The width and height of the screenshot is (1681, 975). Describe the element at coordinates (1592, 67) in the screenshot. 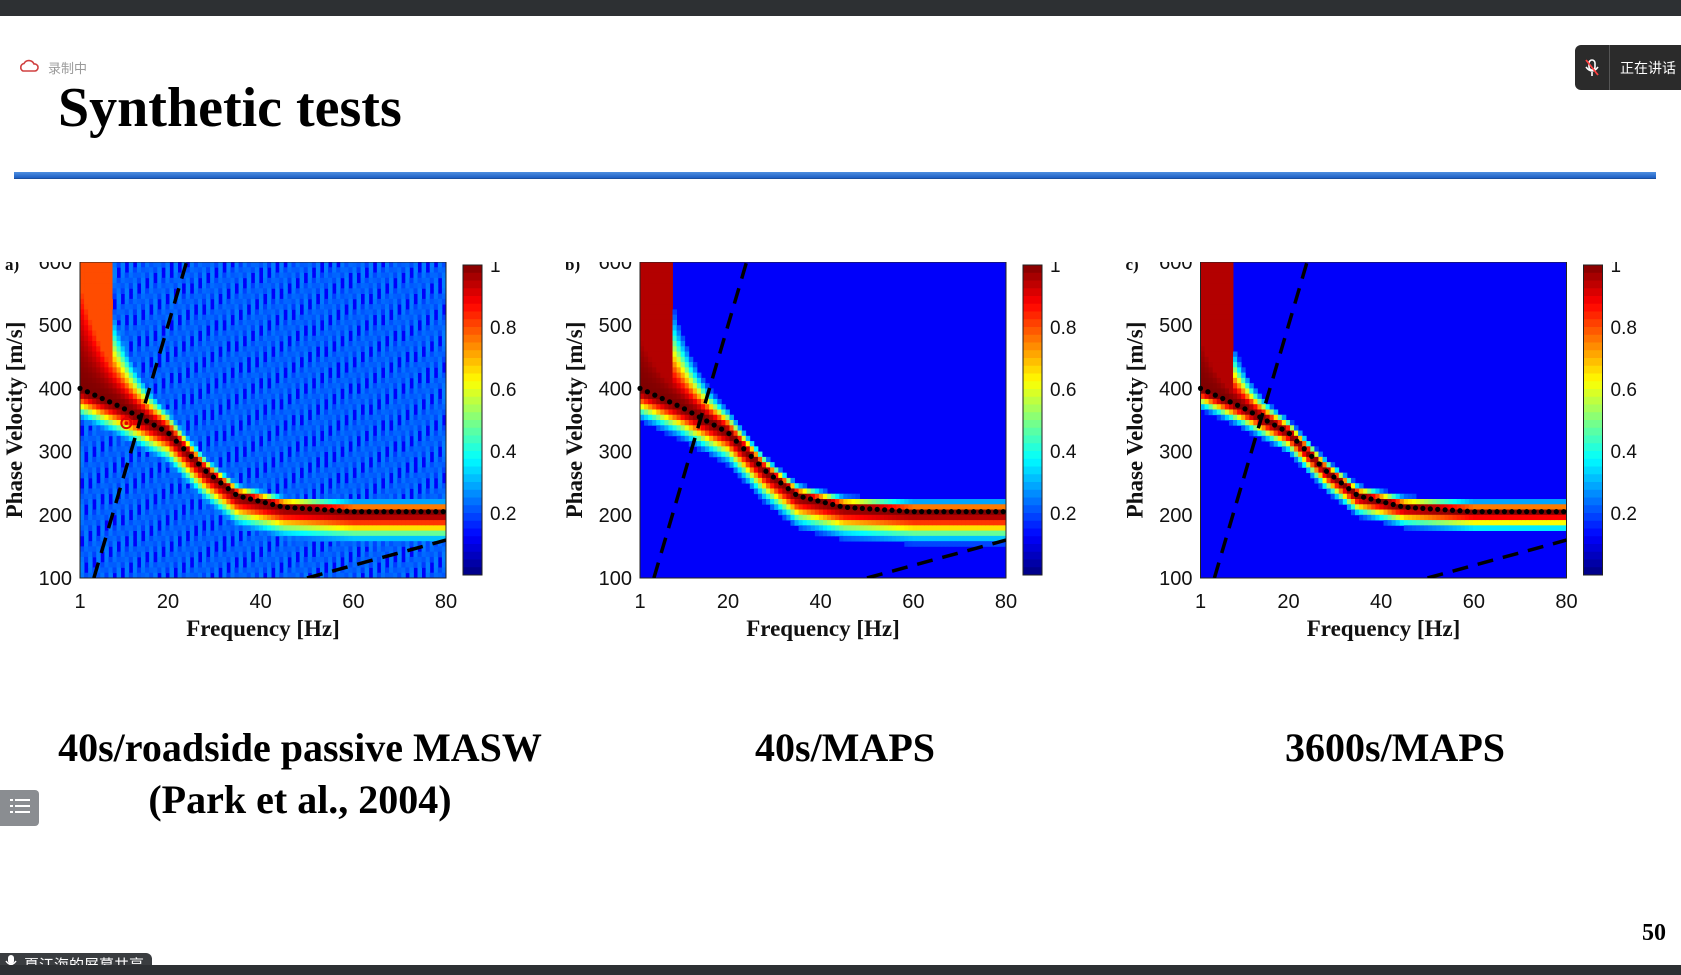

I see `mic-muted-icon` at that location.